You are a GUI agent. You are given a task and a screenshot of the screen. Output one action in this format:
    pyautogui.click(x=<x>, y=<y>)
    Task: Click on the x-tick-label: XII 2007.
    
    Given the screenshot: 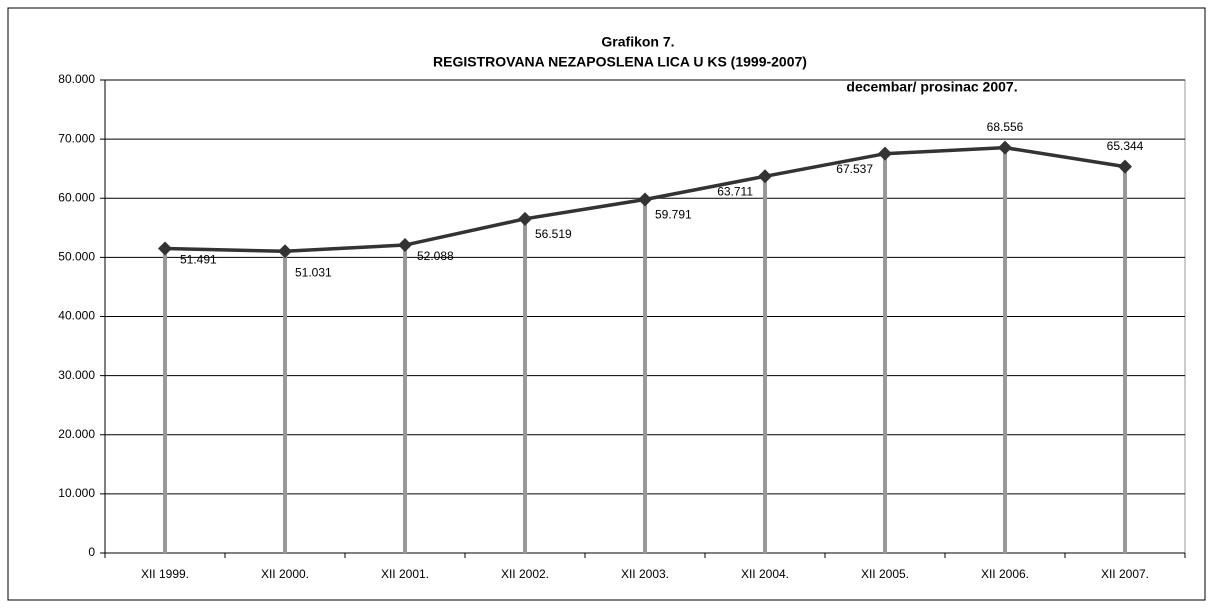 What is the action you would take?
    pyautogui.click(x=1125, y=574)
    